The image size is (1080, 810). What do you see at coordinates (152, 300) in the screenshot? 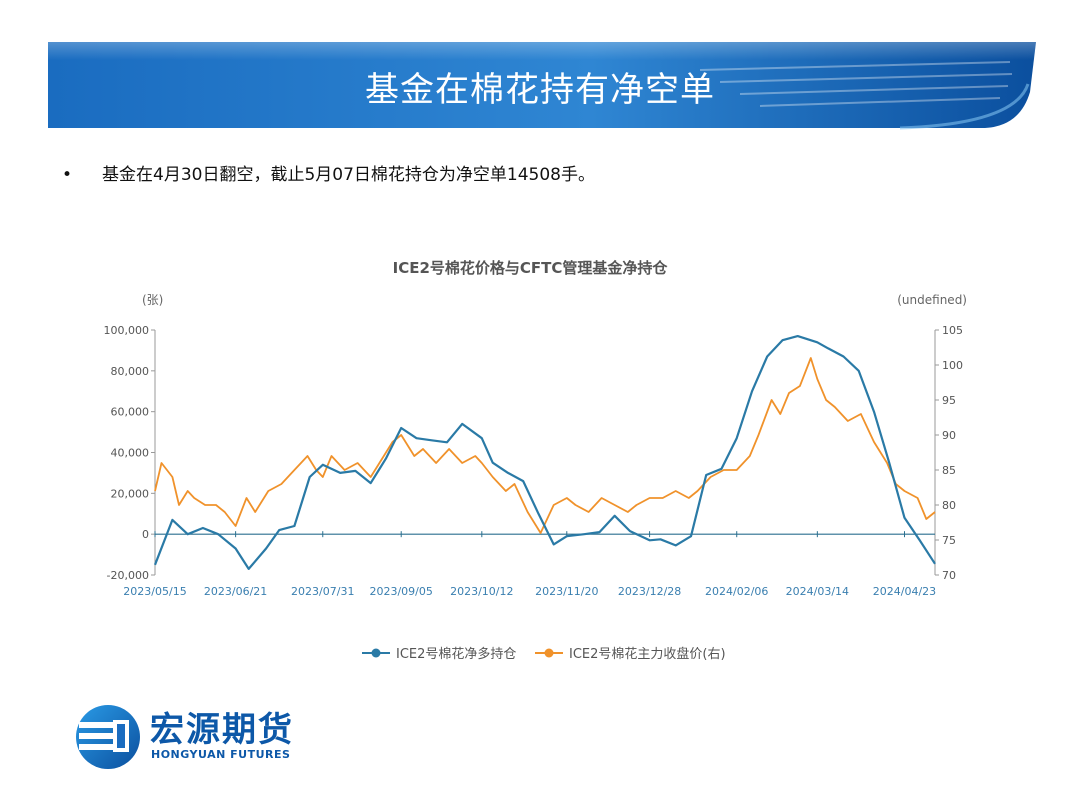
I see `y-axis-left-label: (张)` at bounding box center [152, 300].